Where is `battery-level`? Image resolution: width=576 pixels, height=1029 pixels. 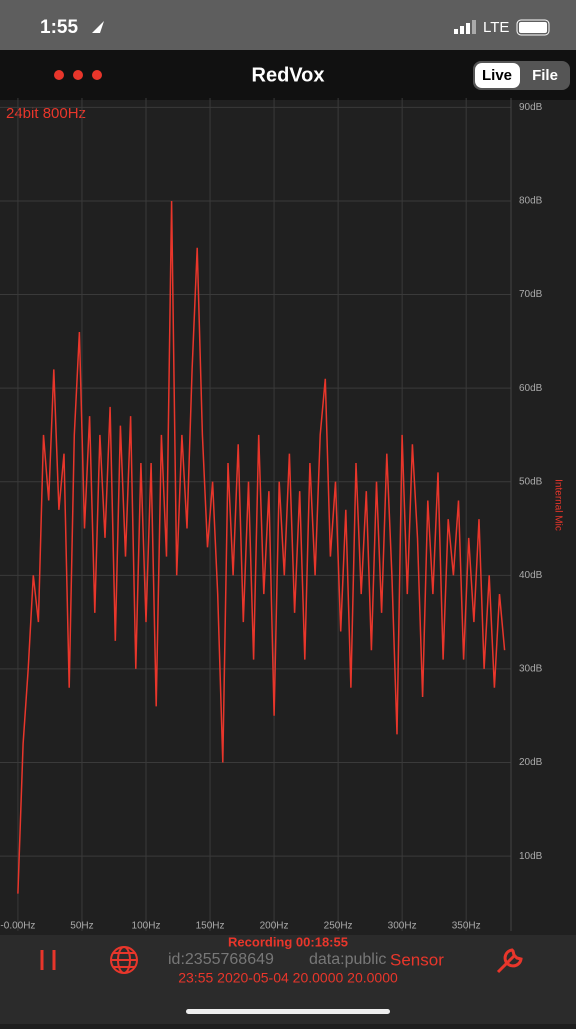
battery-level is located at coordinates (533, 27).